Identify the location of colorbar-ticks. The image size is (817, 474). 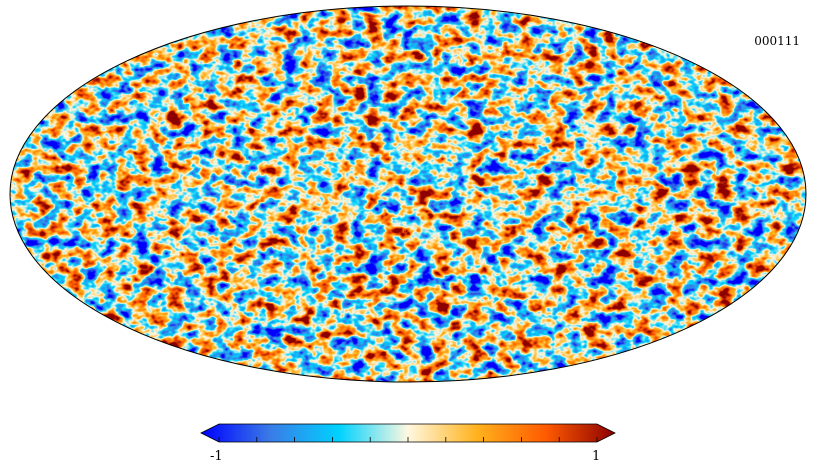
(408, 439).